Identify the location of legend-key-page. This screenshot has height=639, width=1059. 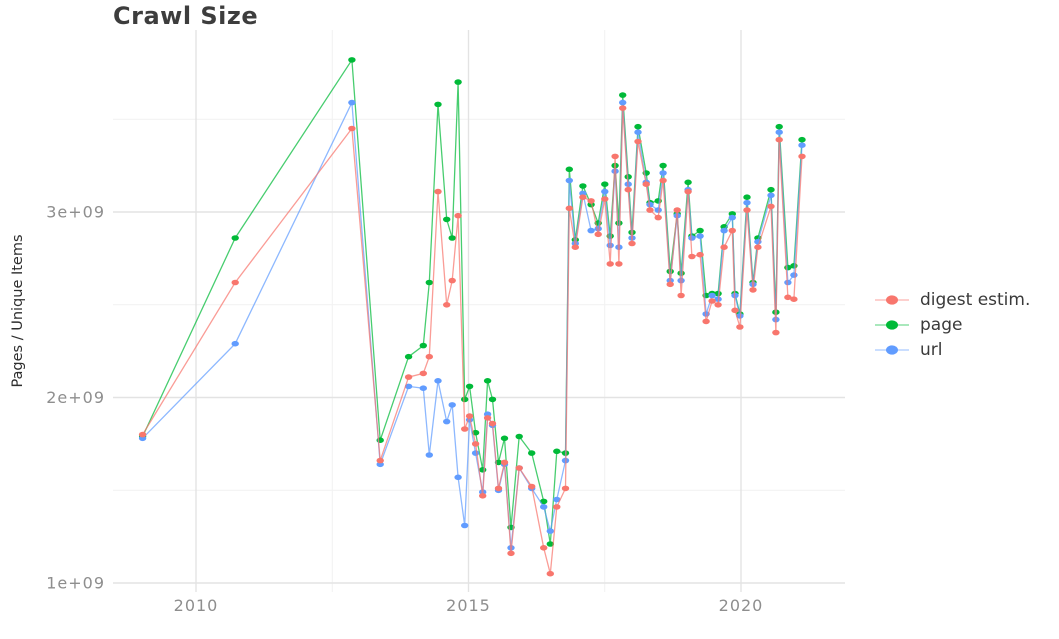
(892, 324).